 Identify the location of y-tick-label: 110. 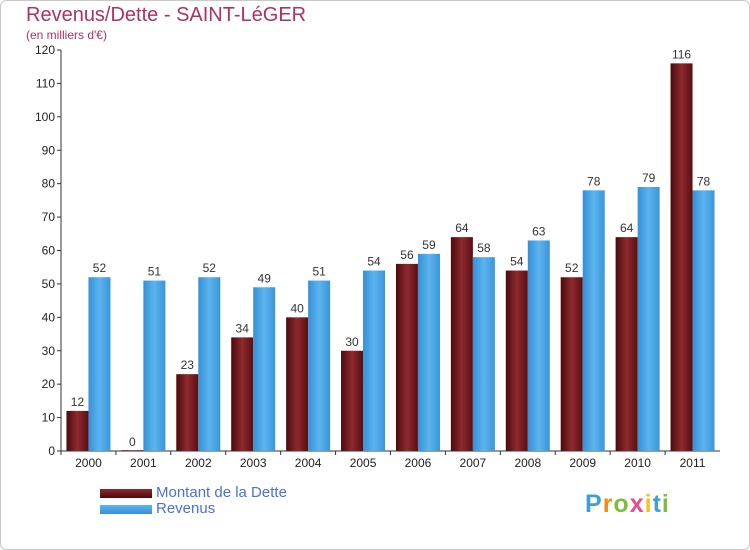
(45, 83).